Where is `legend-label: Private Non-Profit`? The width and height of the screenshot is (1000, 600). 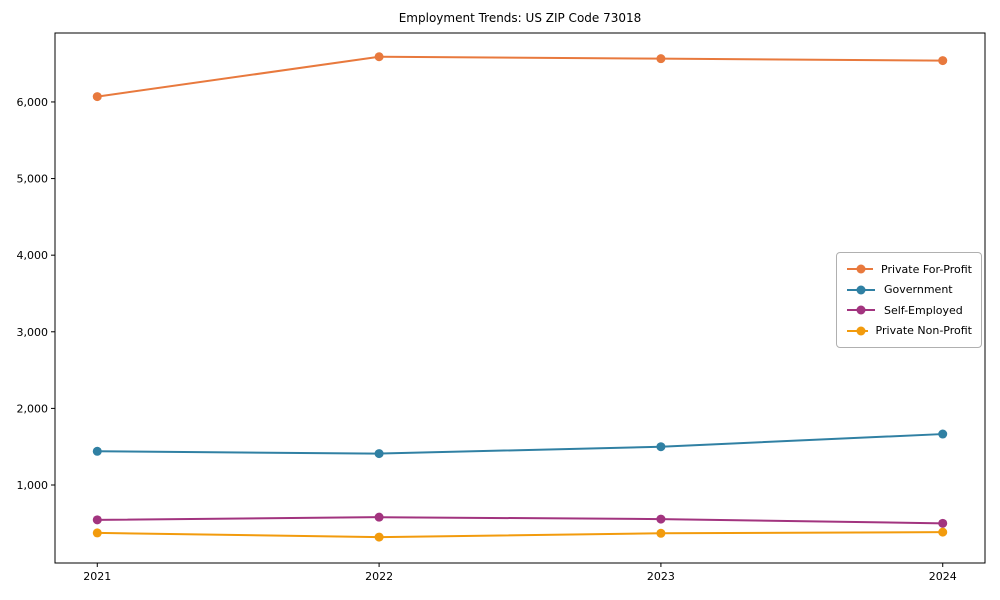 legend-label: Private Non-Profit is located at coordinates (923, 331).